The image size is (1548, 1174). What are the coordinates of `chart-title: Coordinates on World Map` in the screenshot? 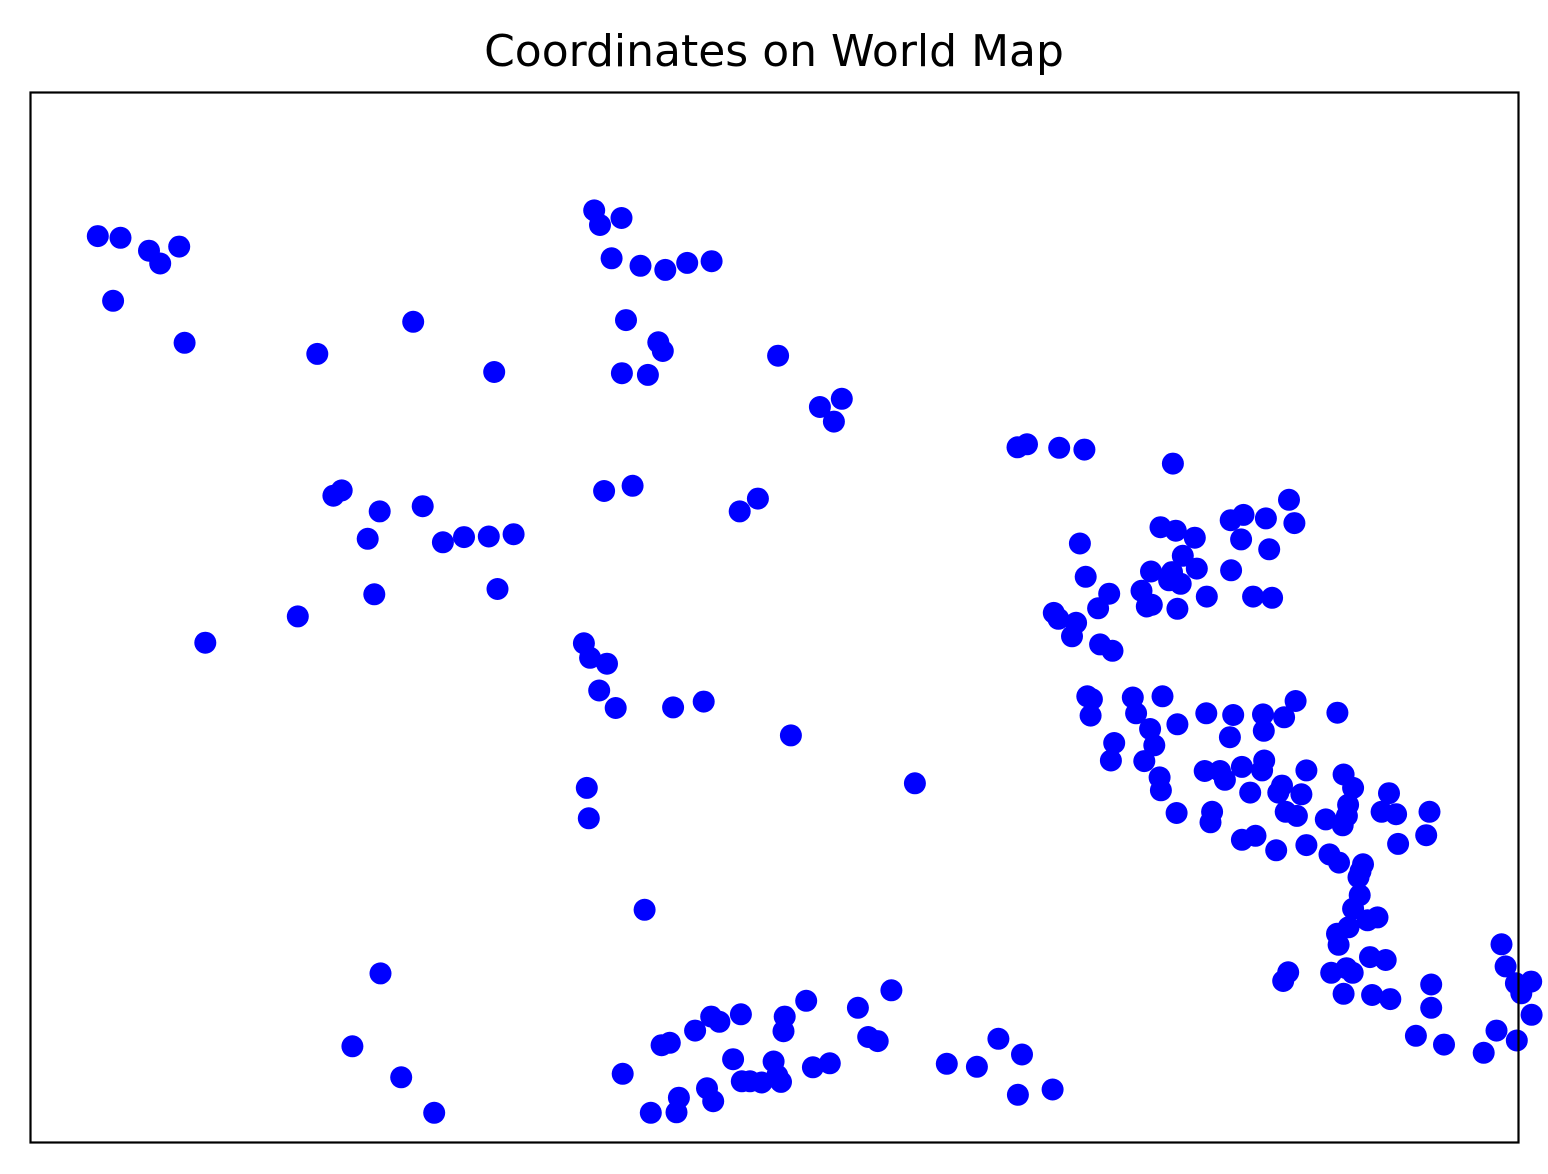 It's located at (774, 51).